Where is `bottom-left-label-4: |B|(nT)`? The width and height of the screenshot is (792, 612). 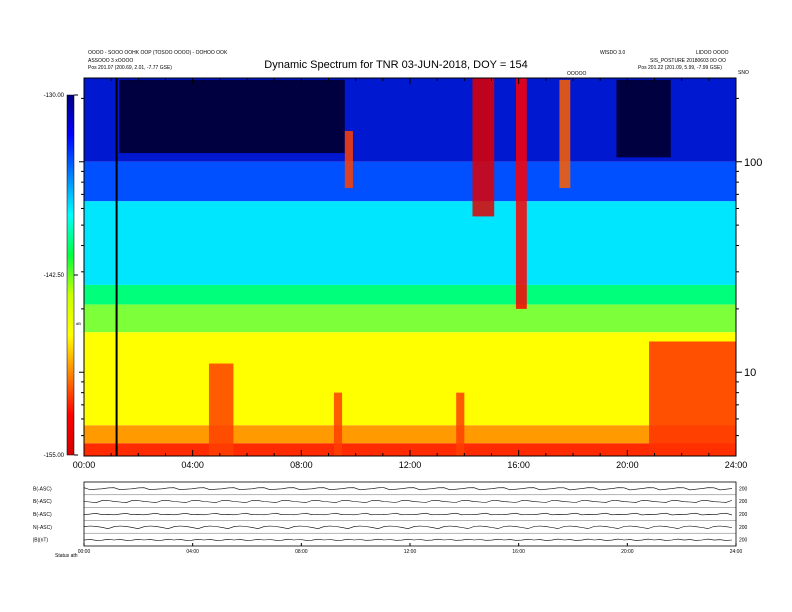
bottom-left-label-4: |B|(nT) is located at coordinates (40, 541).